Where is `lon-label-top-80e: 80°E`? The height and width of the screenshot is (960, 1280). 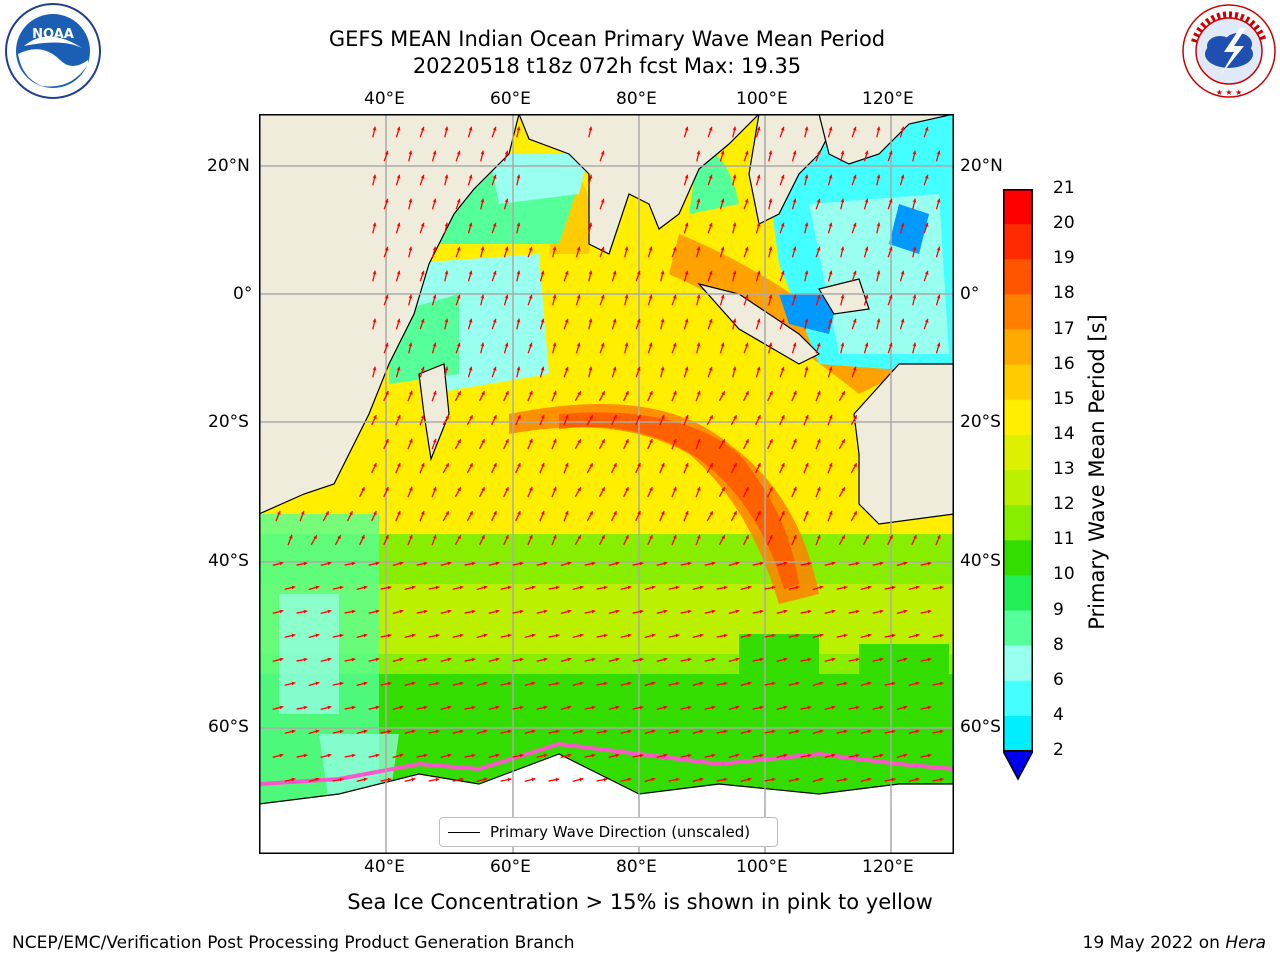 lon-label-top-80e: 80°E is located at coordinates (636, 99).